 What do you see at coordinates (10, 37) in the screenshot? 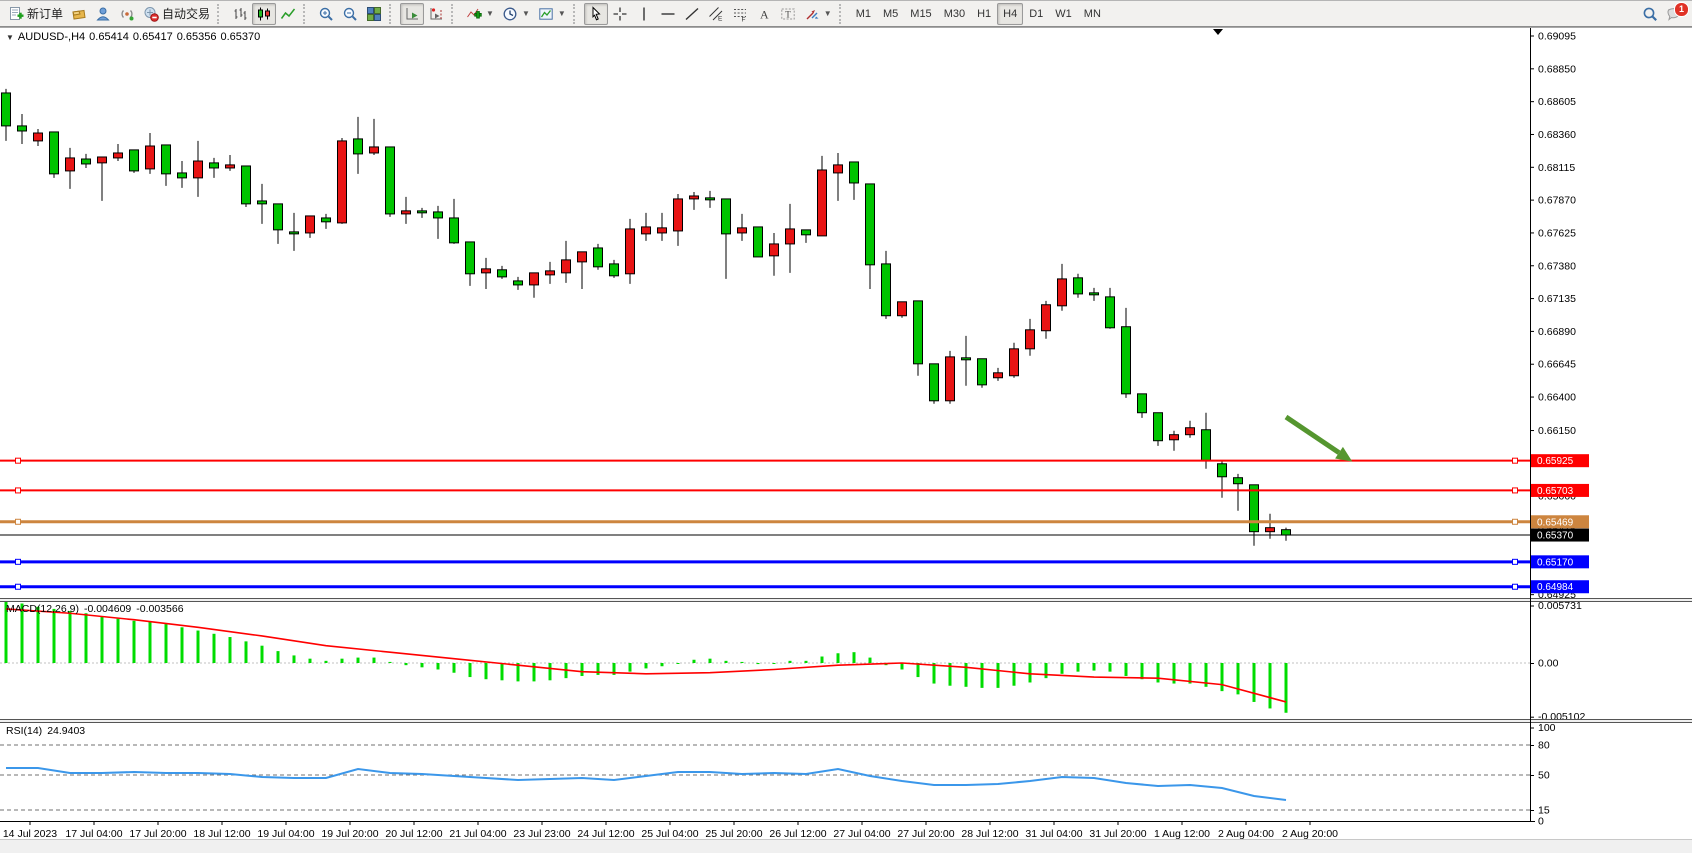
I see `collapse-triangle-icon: ▼` at bounding box center [10, 37].